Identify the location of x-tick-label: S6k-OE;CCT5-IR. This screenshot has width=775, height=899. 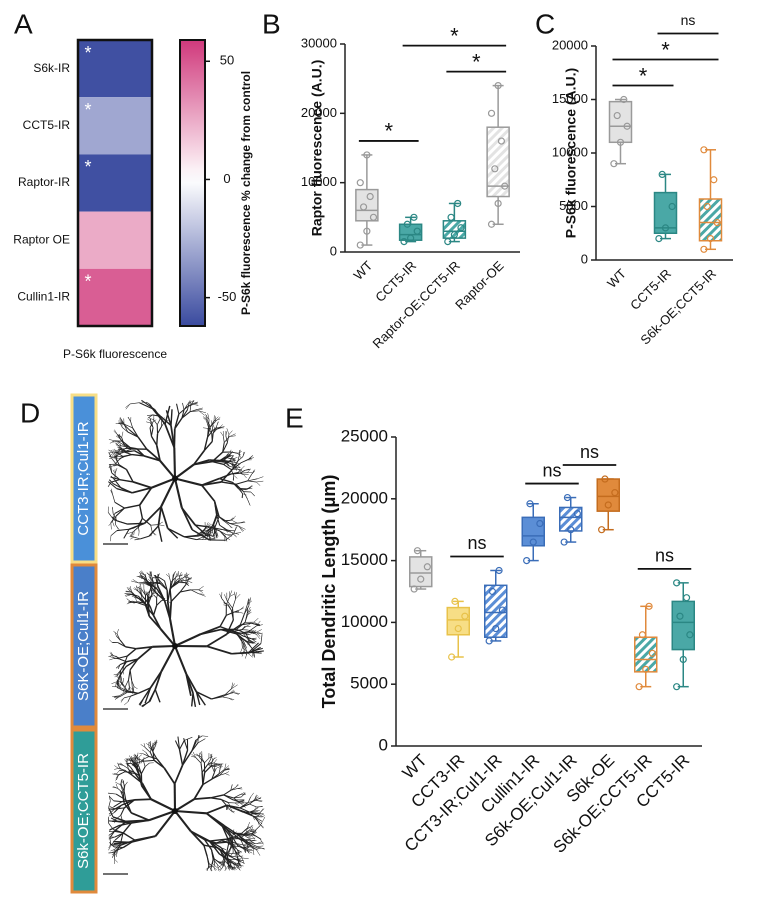
(678, 307).